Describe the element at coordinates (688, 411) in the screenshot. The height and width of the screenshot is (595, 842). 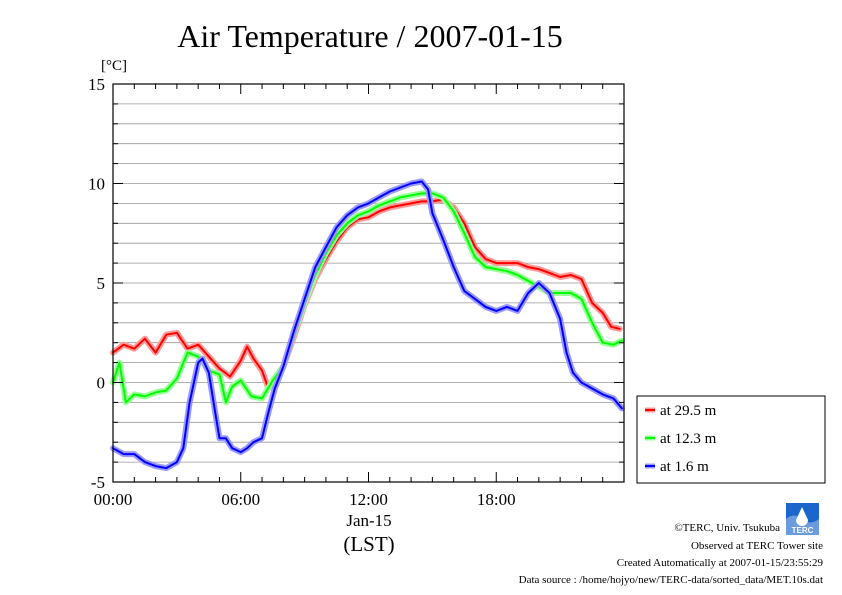
I see `legend-label: at 29.5 m` at that location.